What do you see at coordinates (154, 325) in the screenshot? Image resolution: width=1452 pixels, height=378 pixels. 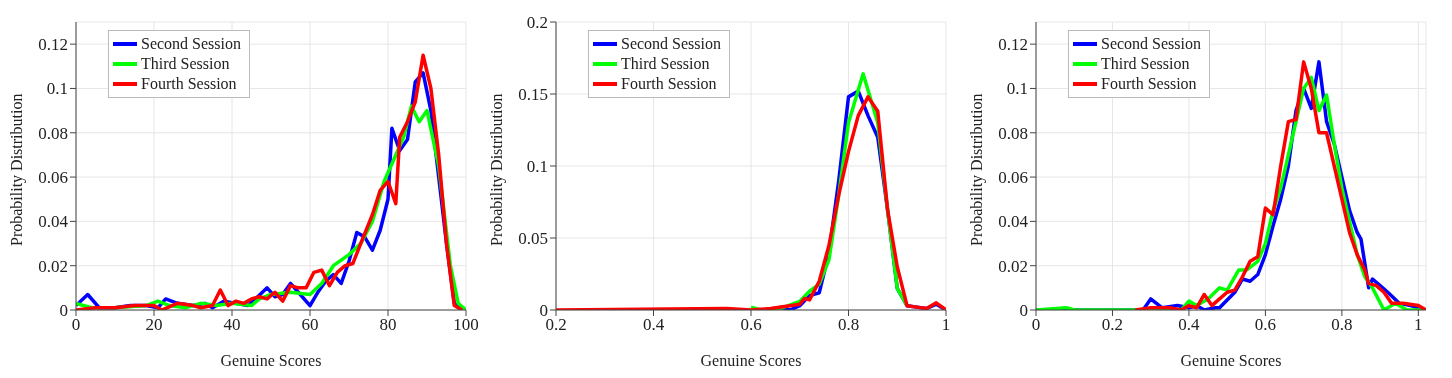 I see `x-tick-label: 20` at bounding box center [154, 325].